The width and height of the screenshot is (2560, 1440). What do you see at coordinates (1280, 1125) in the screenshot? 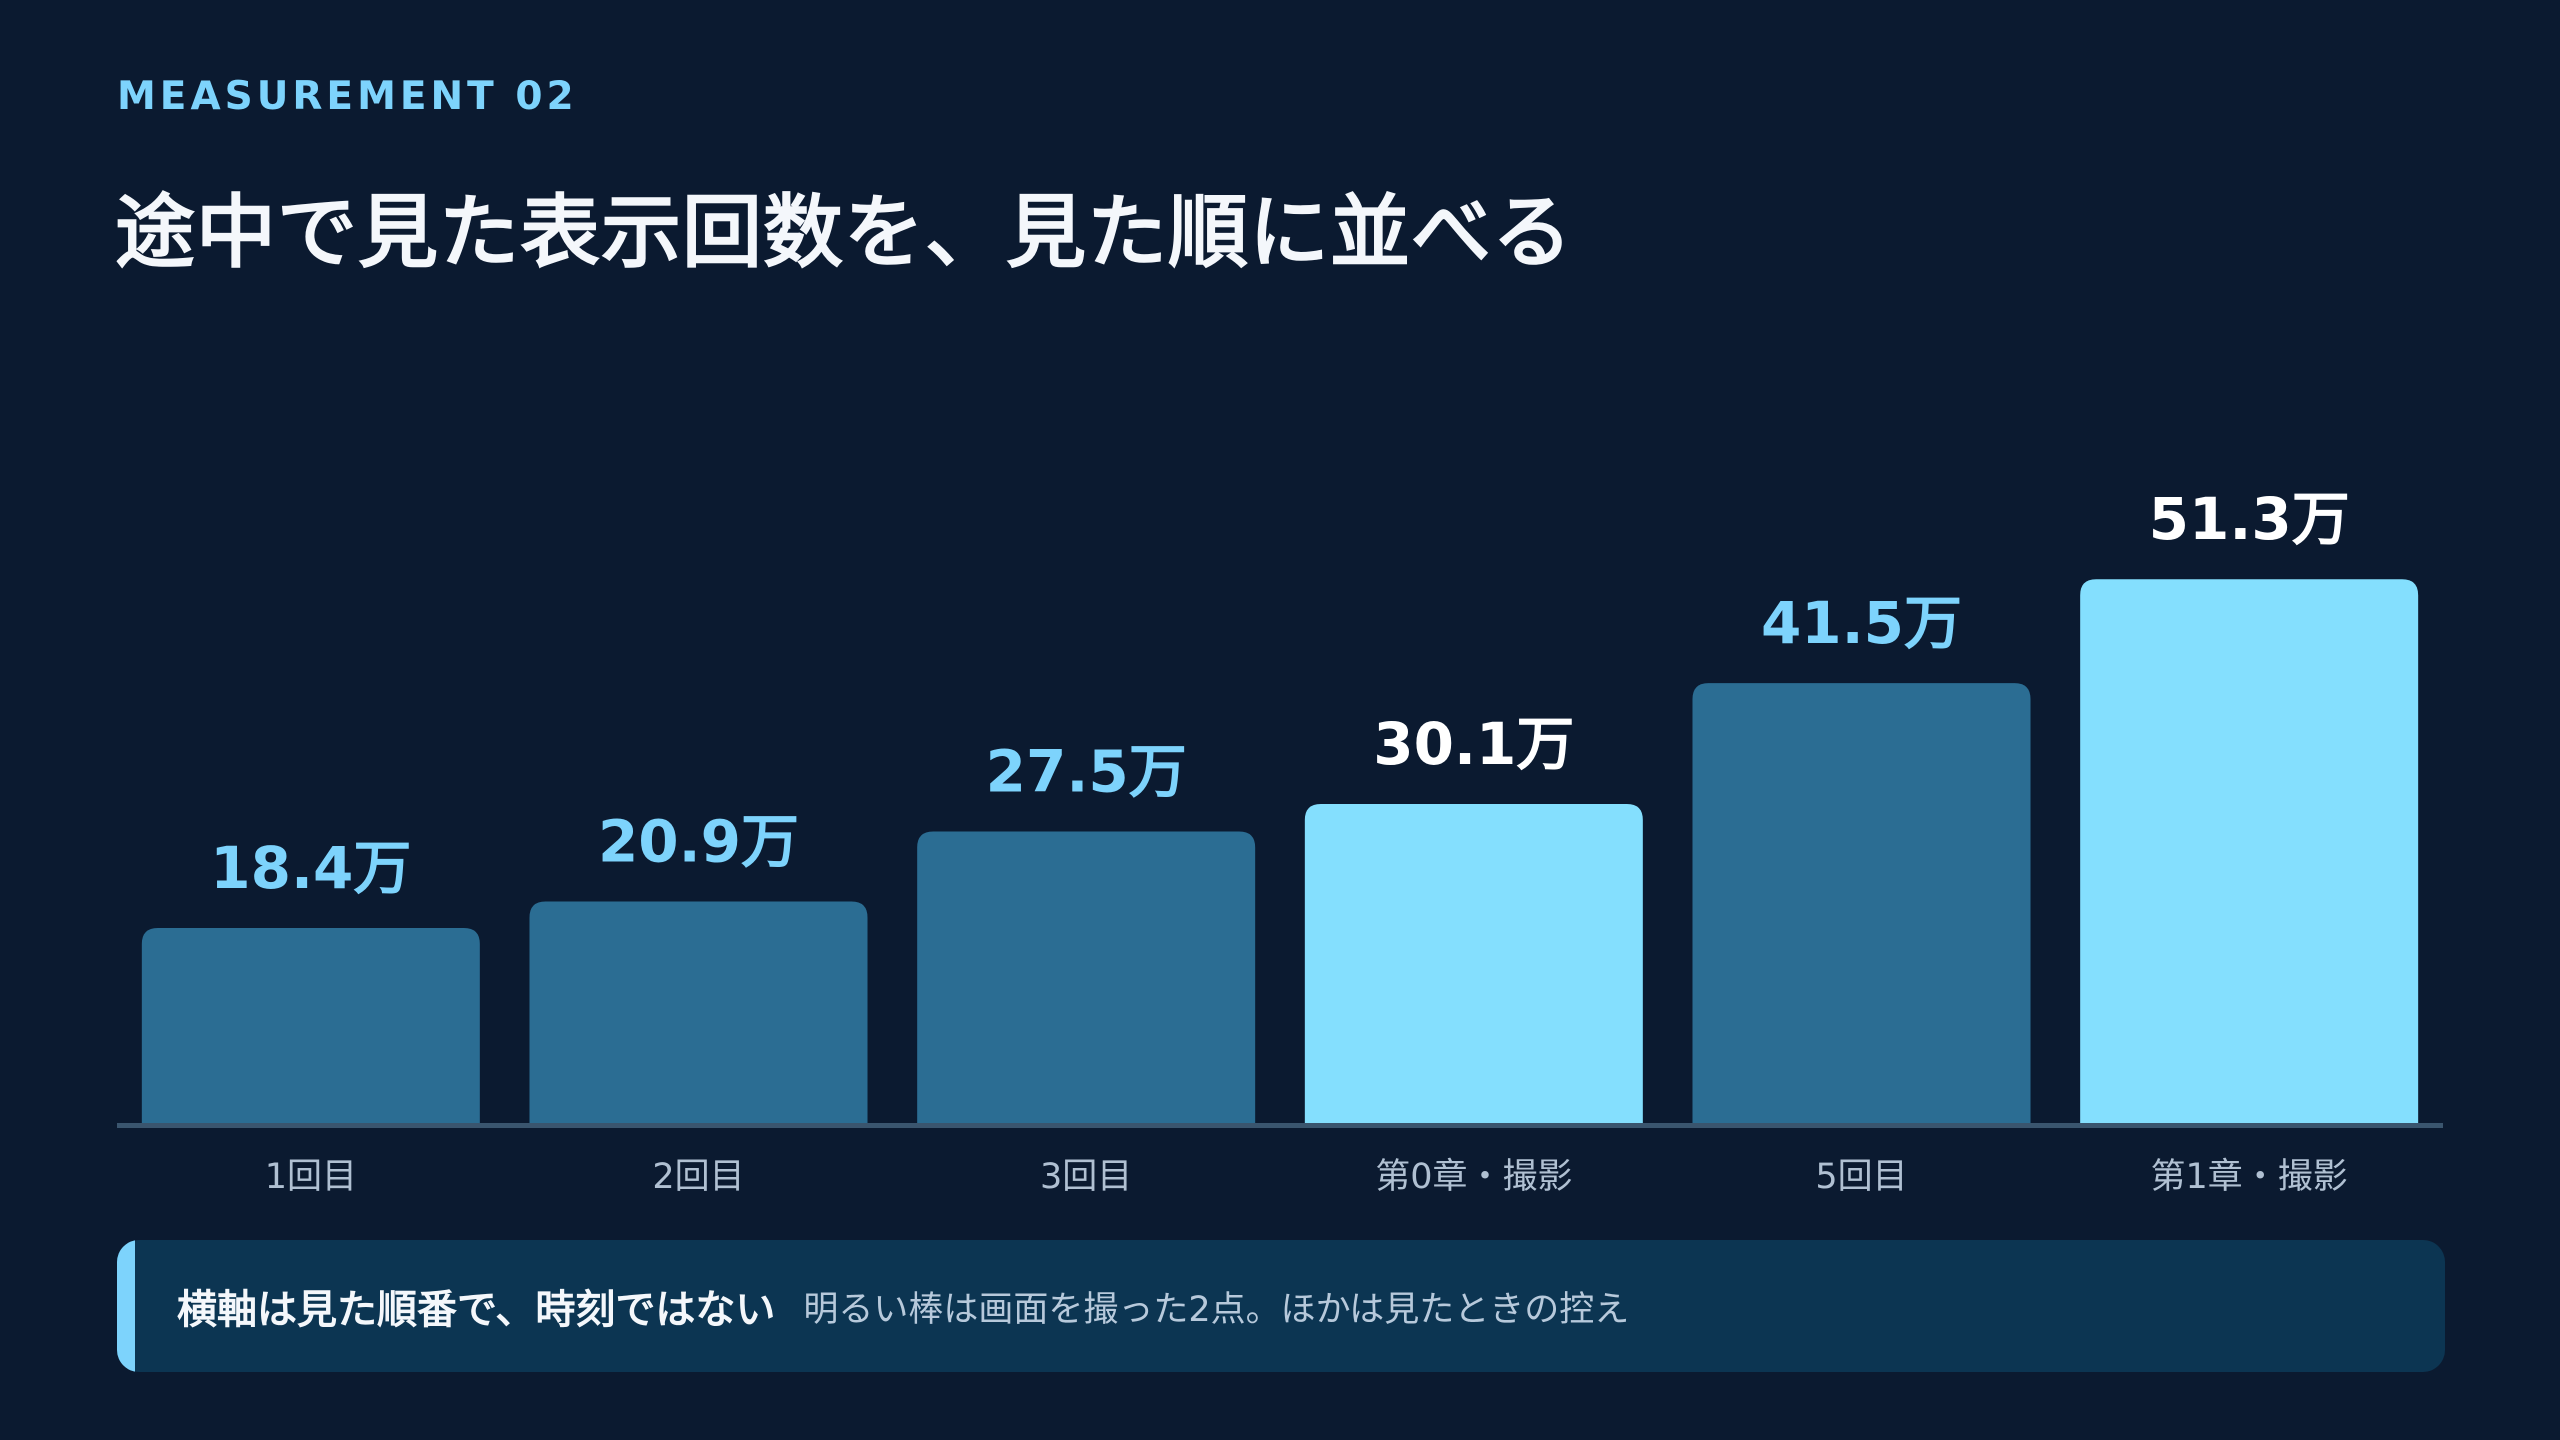
I see `x-axis-baseline` at bounding box center [1280, 1125].